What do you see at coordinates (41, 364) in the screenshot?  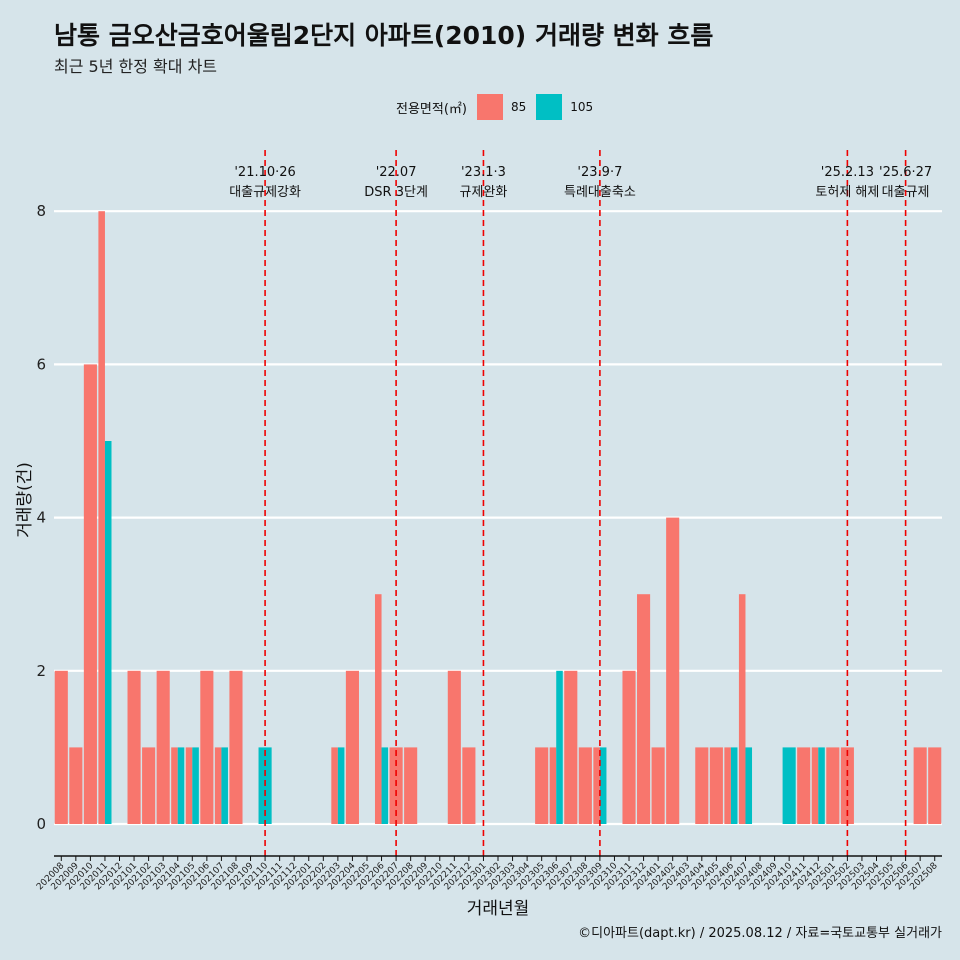 I see `y-tick-label: 6` at bounding box center [41, 364].